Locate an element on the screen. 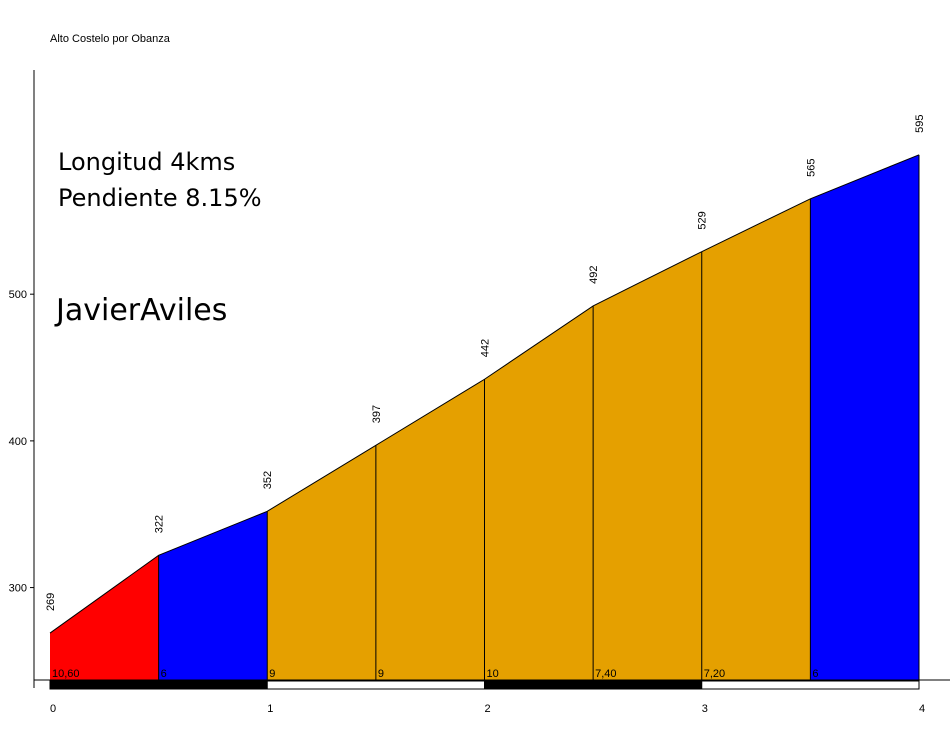 This screenshot has height=730, width=950. grade-label-4: 10 is located at coordinates (493, 674).